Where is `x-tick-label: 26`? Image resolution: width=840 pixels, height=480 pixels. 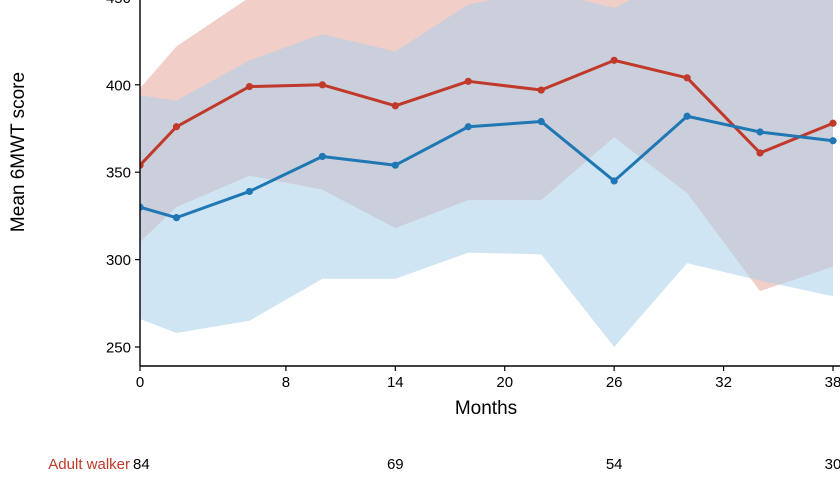
x-tick-label: 26 is located at coordinates (614, 382).